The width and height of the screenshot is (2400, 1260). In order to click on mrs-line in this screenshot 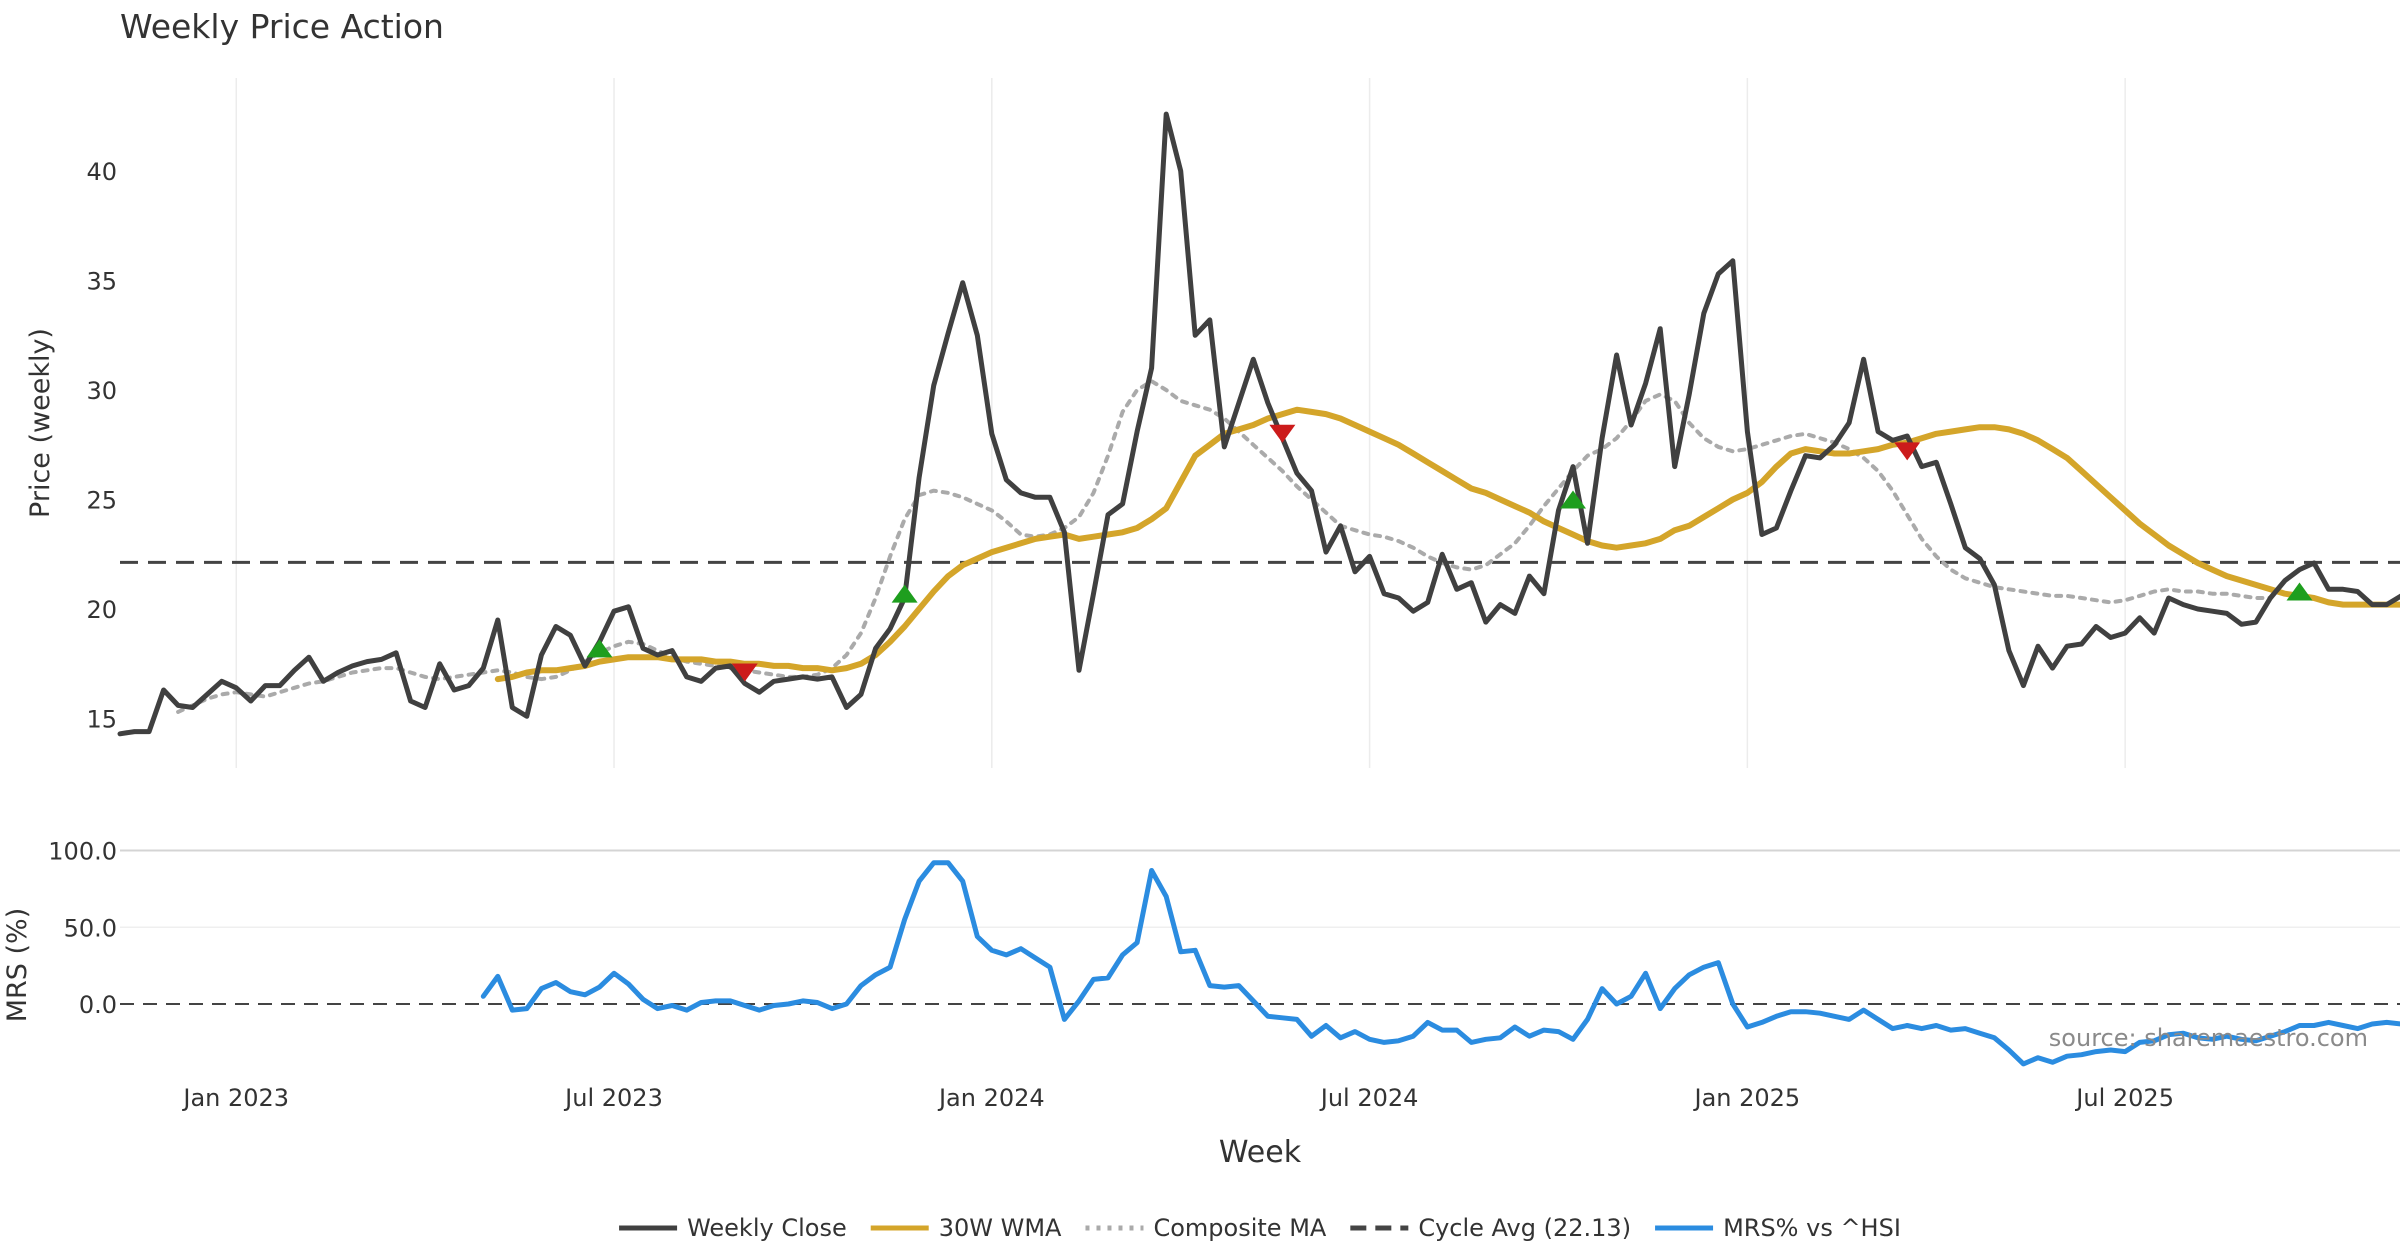, I will do `click(1440, 963)`.